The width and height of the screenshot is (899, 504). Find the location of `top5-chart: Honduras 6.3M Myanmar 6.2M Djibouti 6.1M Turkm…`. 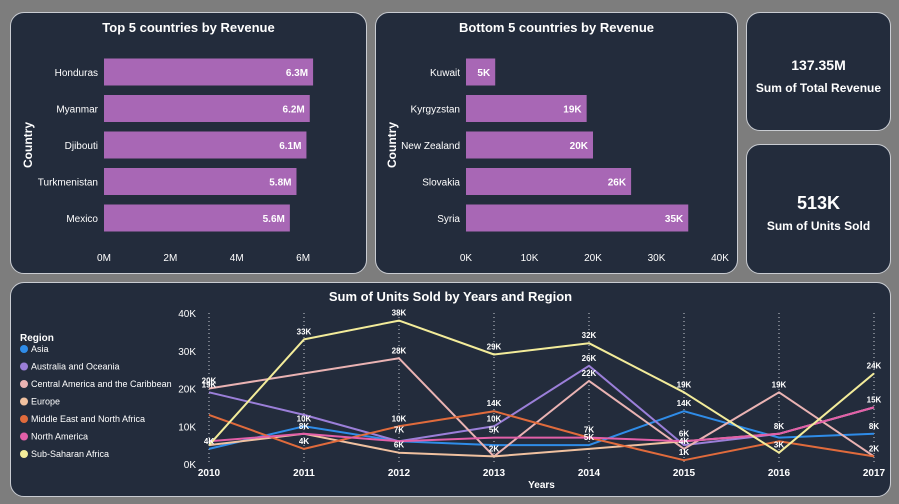

top5-chart: Honduras 6.3M Myanmar 6.2M Djibouti 6.1M Turkm… is located at coordinates (167, 161).